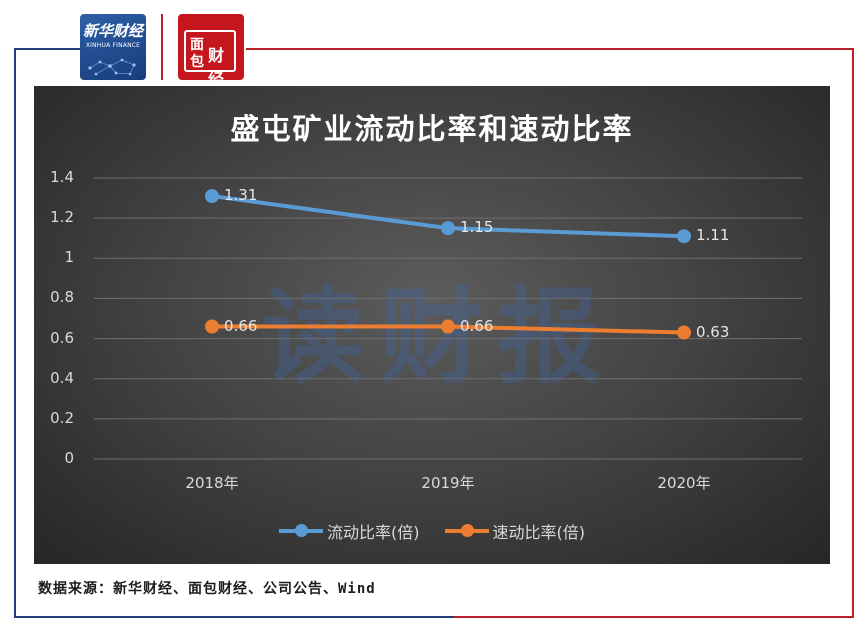 The height and width of the screenshot is (633, 866). Describe the element at coordinates (550, 49) in the screenshot. I see `frame-top-right-line` at that location.